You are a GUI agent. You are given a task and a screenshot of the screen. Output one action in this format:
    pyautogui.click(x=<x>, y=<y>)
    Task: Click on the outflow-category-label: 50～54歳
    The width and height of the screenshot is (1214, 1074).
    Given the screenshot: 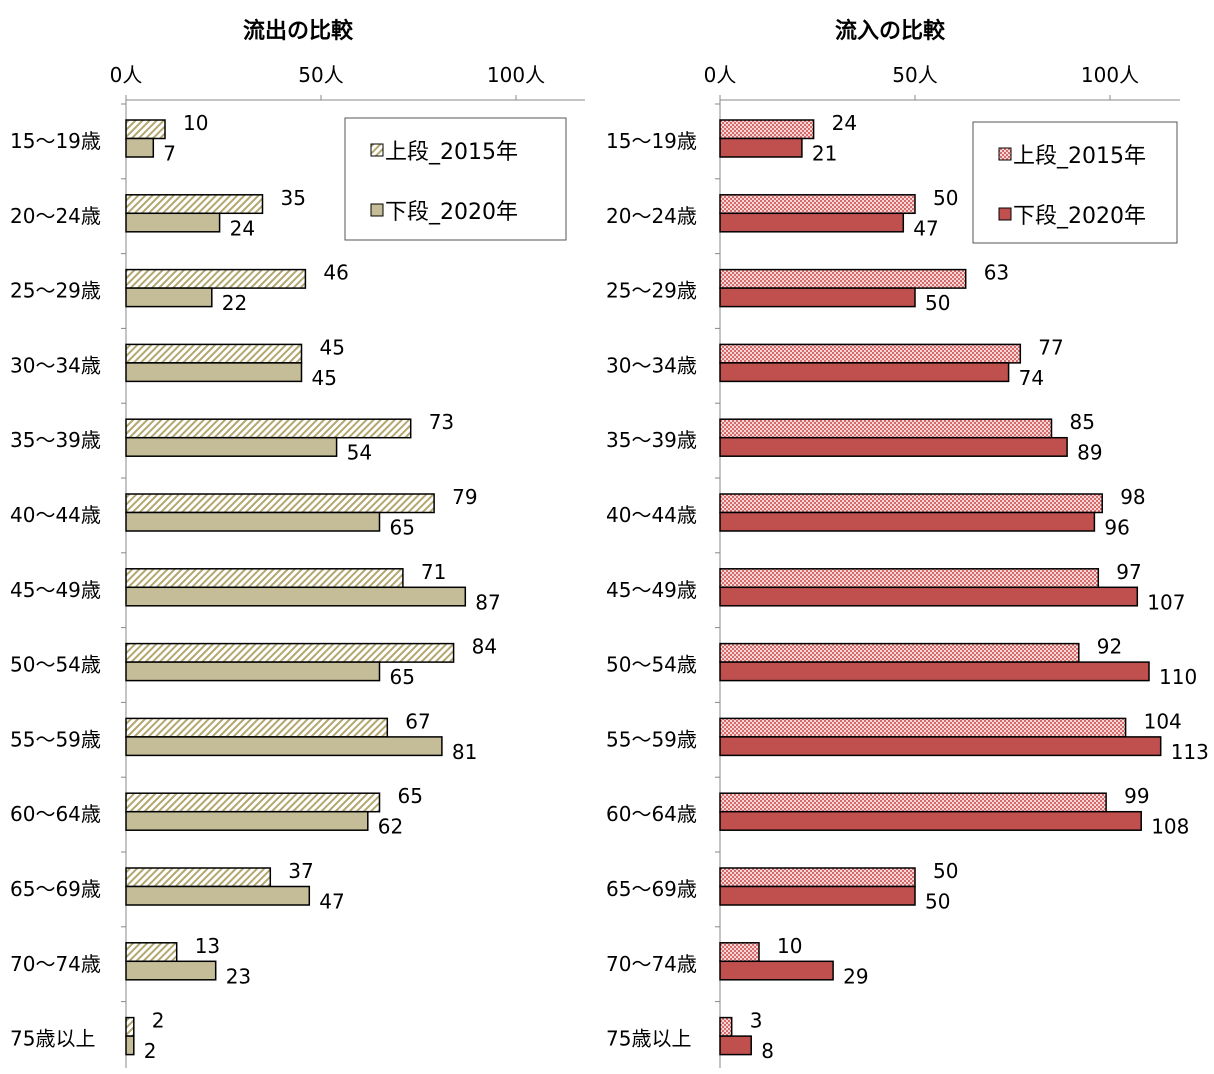 What is the action you would take?
    pyautogui.click(x=55, y=665)
    